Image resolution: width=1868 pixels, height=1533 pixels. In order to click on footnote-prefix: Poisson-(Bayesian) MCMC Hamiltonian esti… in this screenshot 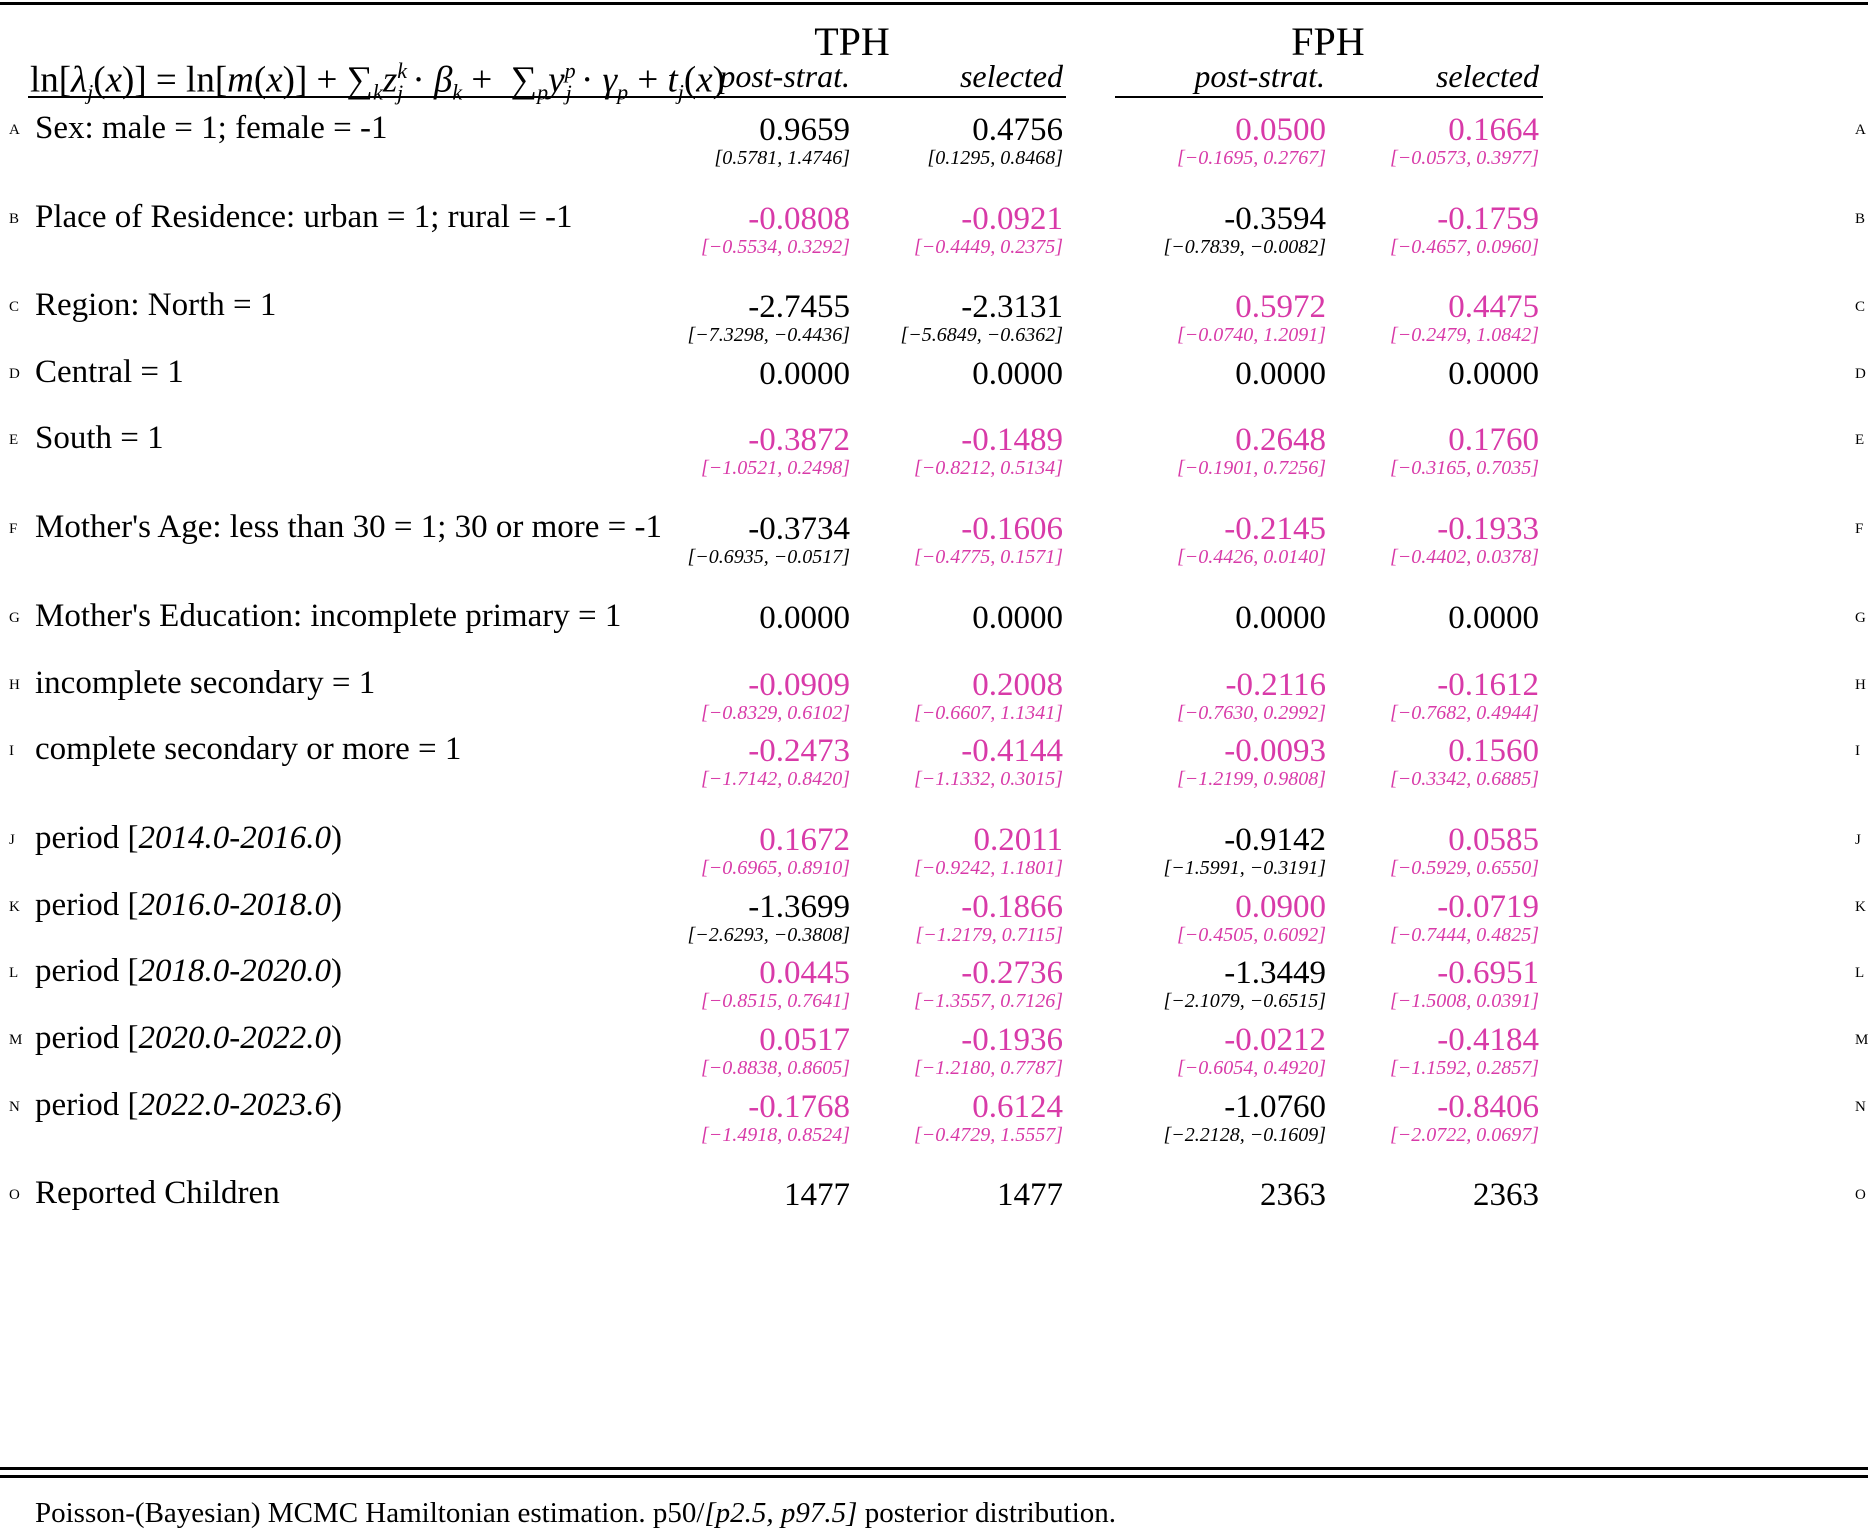, I will do `click(370, 1513)`.